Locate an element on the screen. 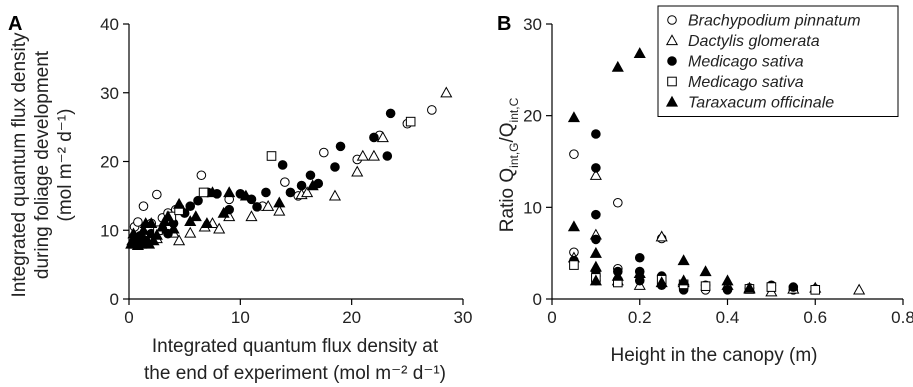 The width and height of the screenshot is (913, 387). legend-label: Dactylis glomerata is located at coordinates (754, 41).